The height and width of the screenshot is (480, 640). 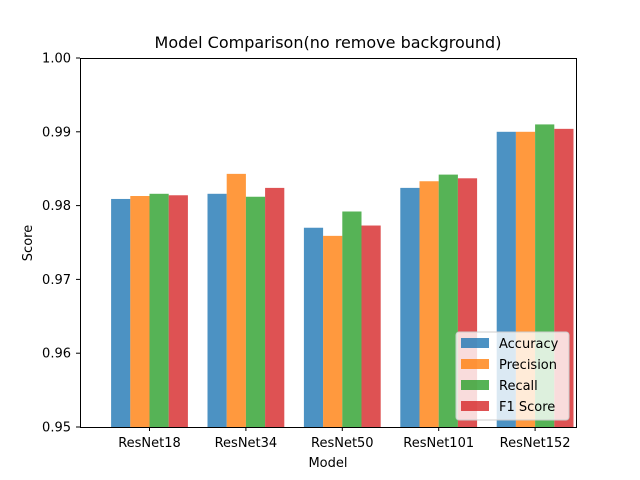 I want to click on x-tick-label: ResNet50, so click(x=342, y=443).